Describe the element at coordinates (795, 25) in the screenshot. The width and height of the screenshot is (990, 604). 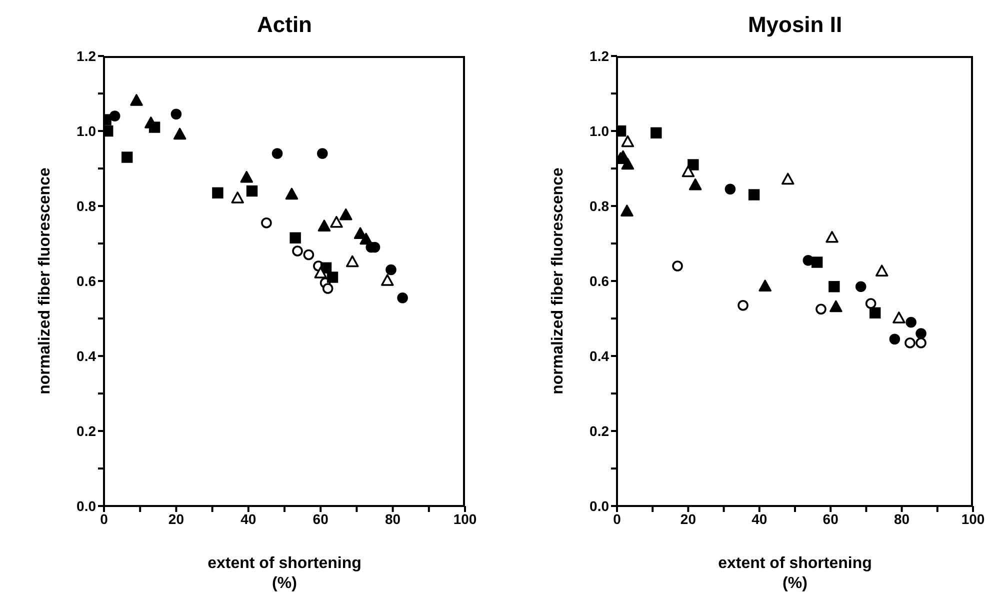
I see `chart-title: Myosin II` at that location.